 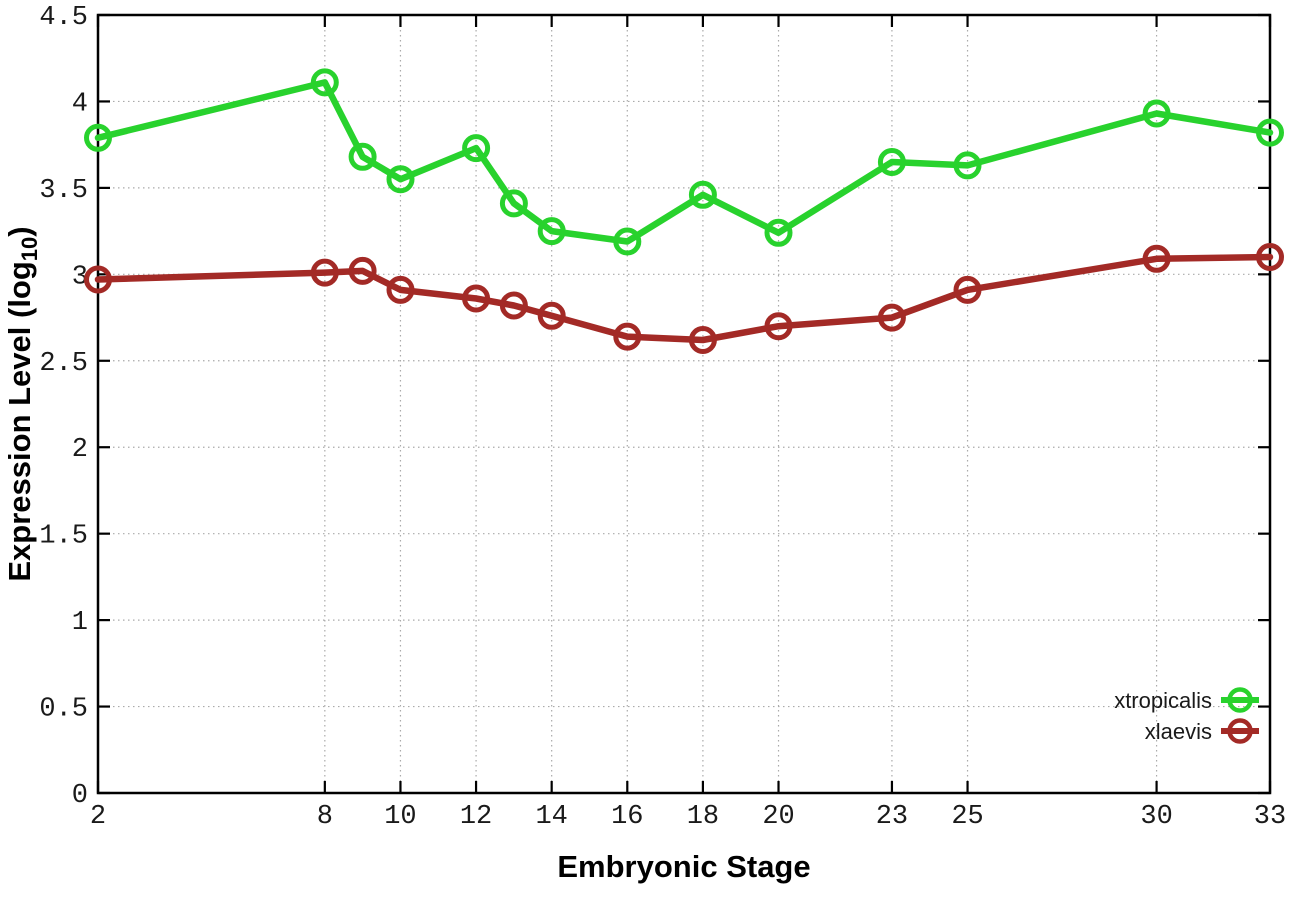 I want to click on y-tick-label-1: 0.5, so click(x=63, y=710).